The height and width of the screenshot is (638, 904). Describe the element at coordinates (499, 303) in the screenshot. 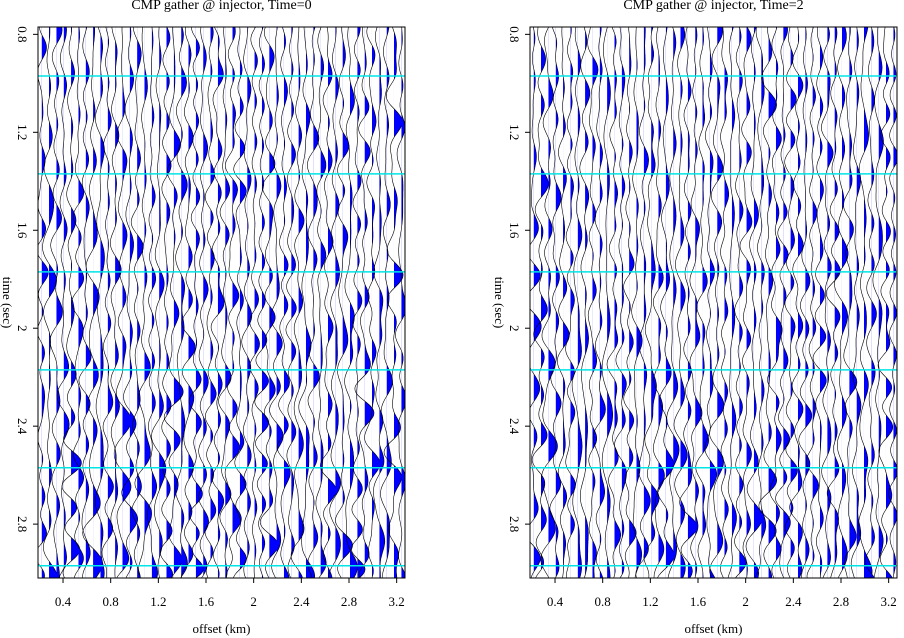

I see `y-axis-label: time (sec)` at that location.